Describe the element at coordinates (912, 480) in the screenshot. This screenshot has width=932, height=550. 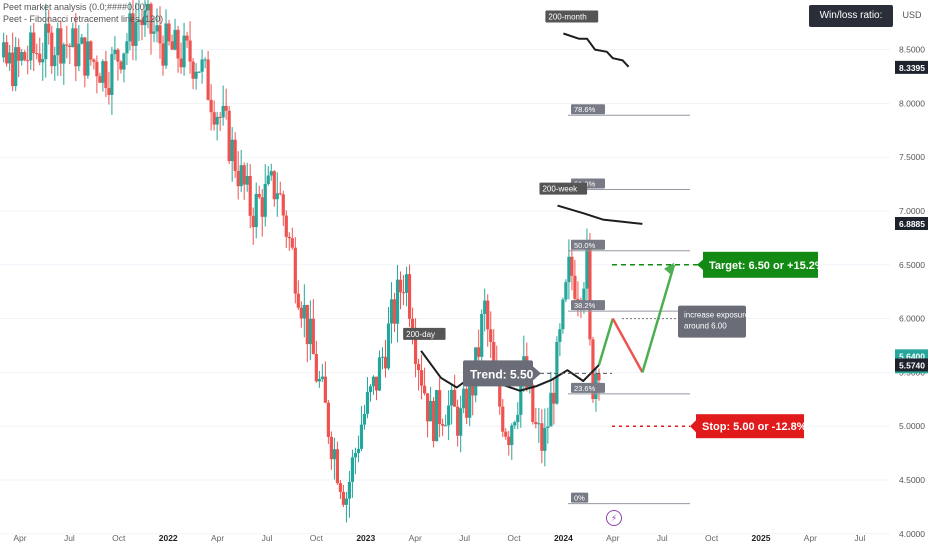
I see `y-tick-label: 4.5000` at that location.